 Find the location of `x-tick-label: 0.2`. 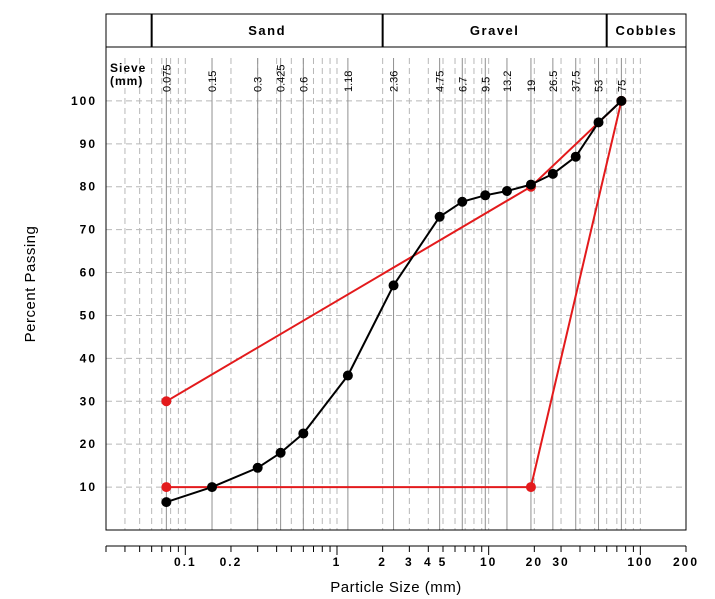

x-tick-label: 0.2 is located at coordinates (231, 562).